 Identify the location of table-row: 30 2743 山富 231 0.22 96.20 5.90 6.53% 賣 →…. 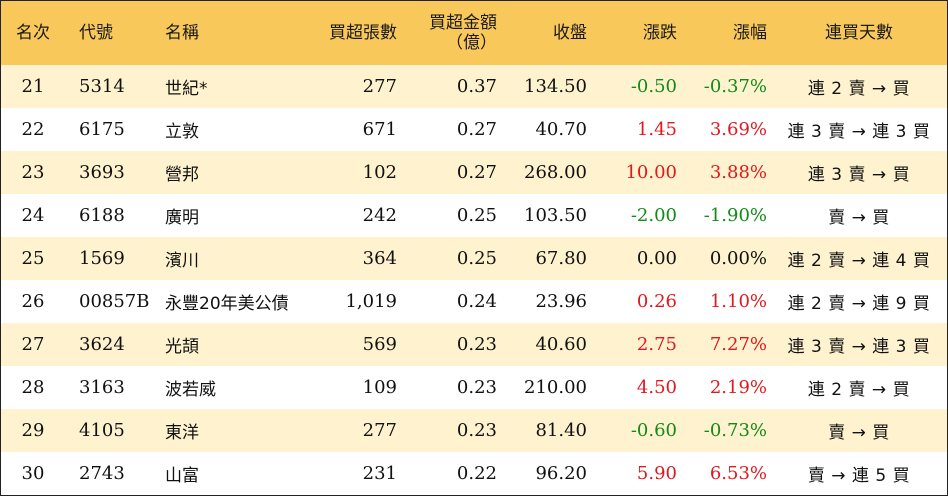
(474, 473).